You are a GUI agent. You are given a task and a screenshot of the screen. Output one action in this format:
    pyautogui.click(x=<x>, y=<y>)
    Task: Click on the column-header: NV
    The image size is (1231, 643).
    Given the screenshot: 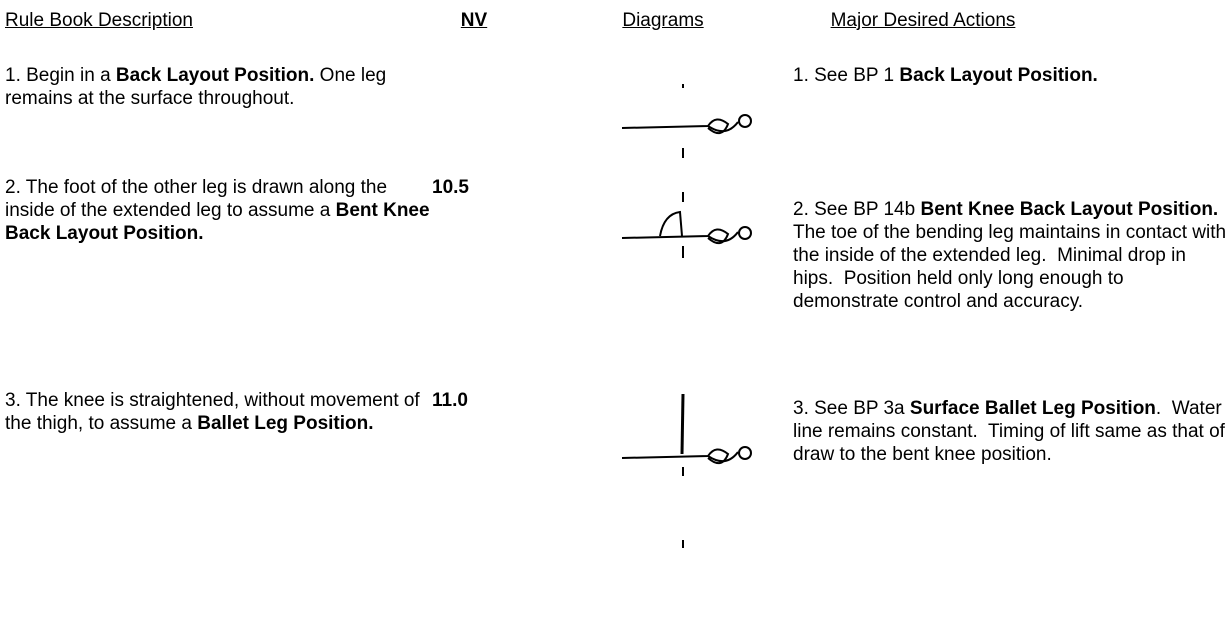 What is the action you would take?
    pyautogui.click(x=474, y=20)
    